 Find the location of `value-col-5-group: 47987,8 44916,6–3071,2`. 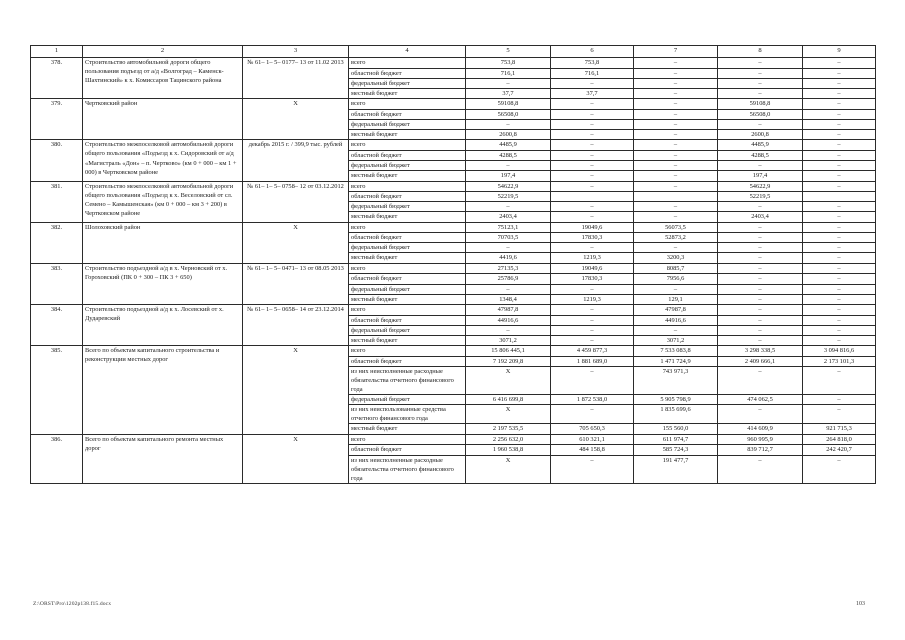

value-col-5-group: 47987,8 44916,6–3071,2 is located at coordinates (508, 325).